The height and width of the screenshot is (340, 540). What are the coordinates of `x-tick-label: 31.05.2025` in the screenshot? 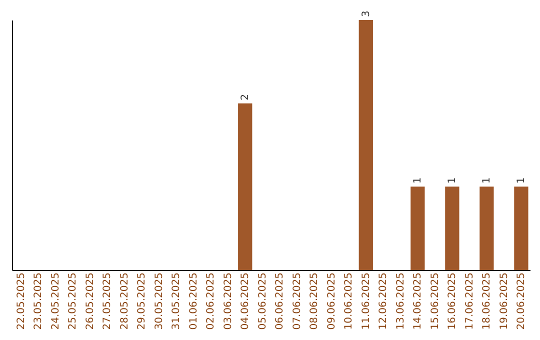 It's located at (176, 301).